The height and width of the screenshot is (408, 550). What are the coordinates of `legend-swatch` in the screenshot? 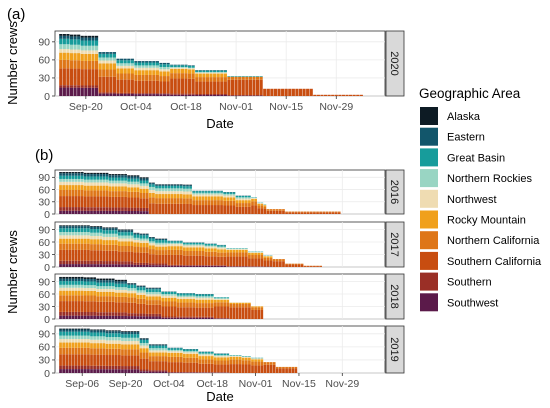 It's located at (429, 302).